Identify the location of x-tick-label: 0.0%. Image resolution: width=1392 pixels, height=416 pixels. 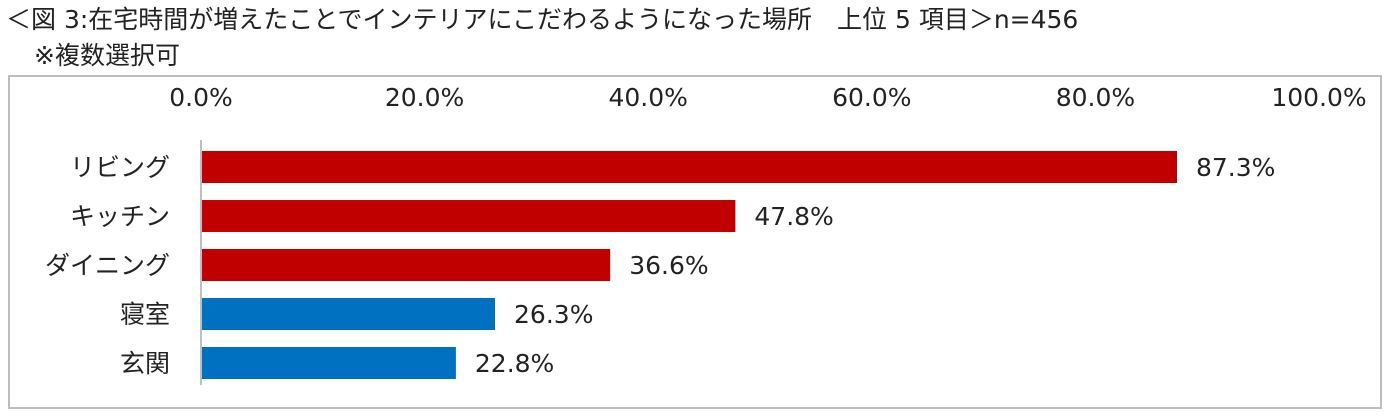
(201, 97).